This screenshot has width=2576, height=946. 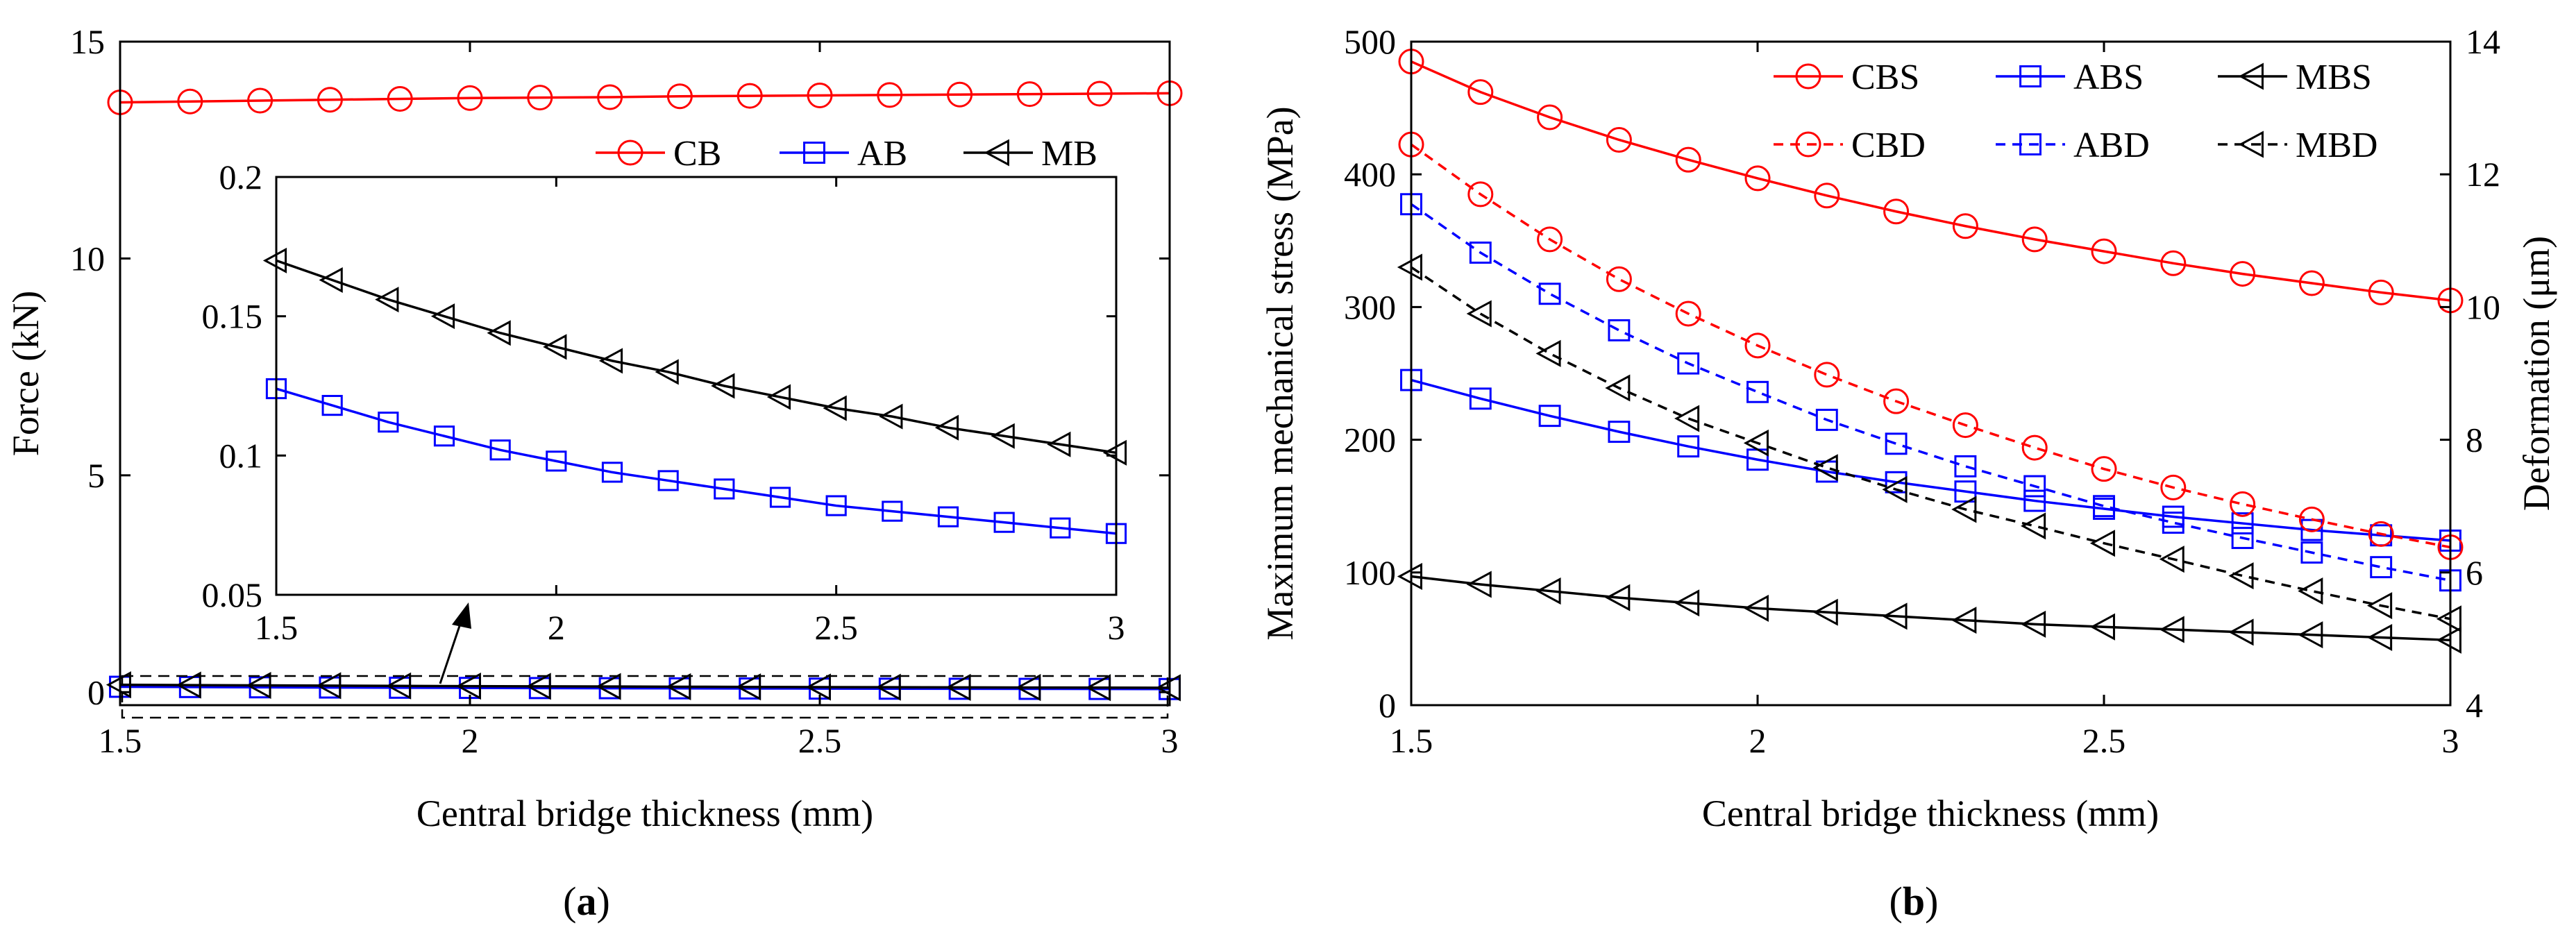 I want to click on chart-a-y-tick-label: 15, so click(x=87, y=41).